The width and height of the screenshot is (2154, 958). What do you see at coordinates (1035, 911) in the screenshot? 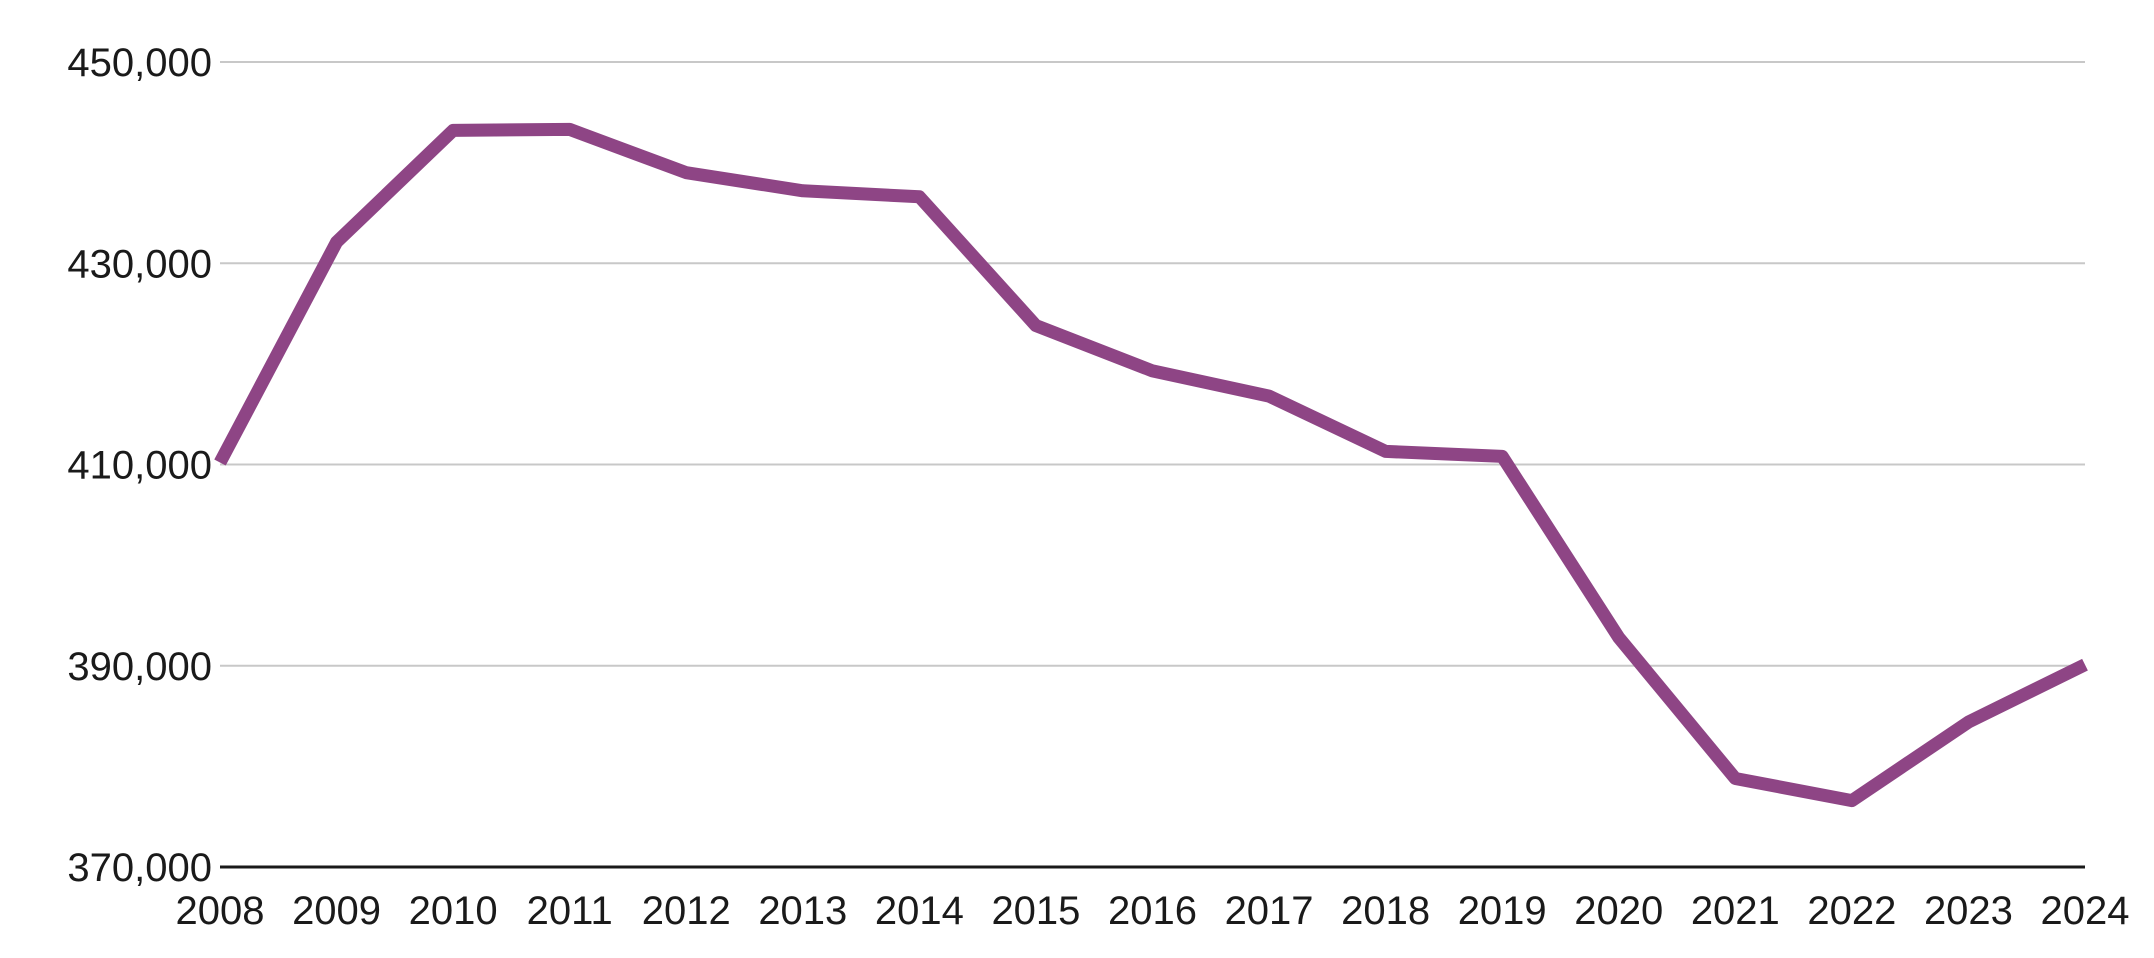
I see `x-tick-label: 2015` at bounding box center [1035, 911].